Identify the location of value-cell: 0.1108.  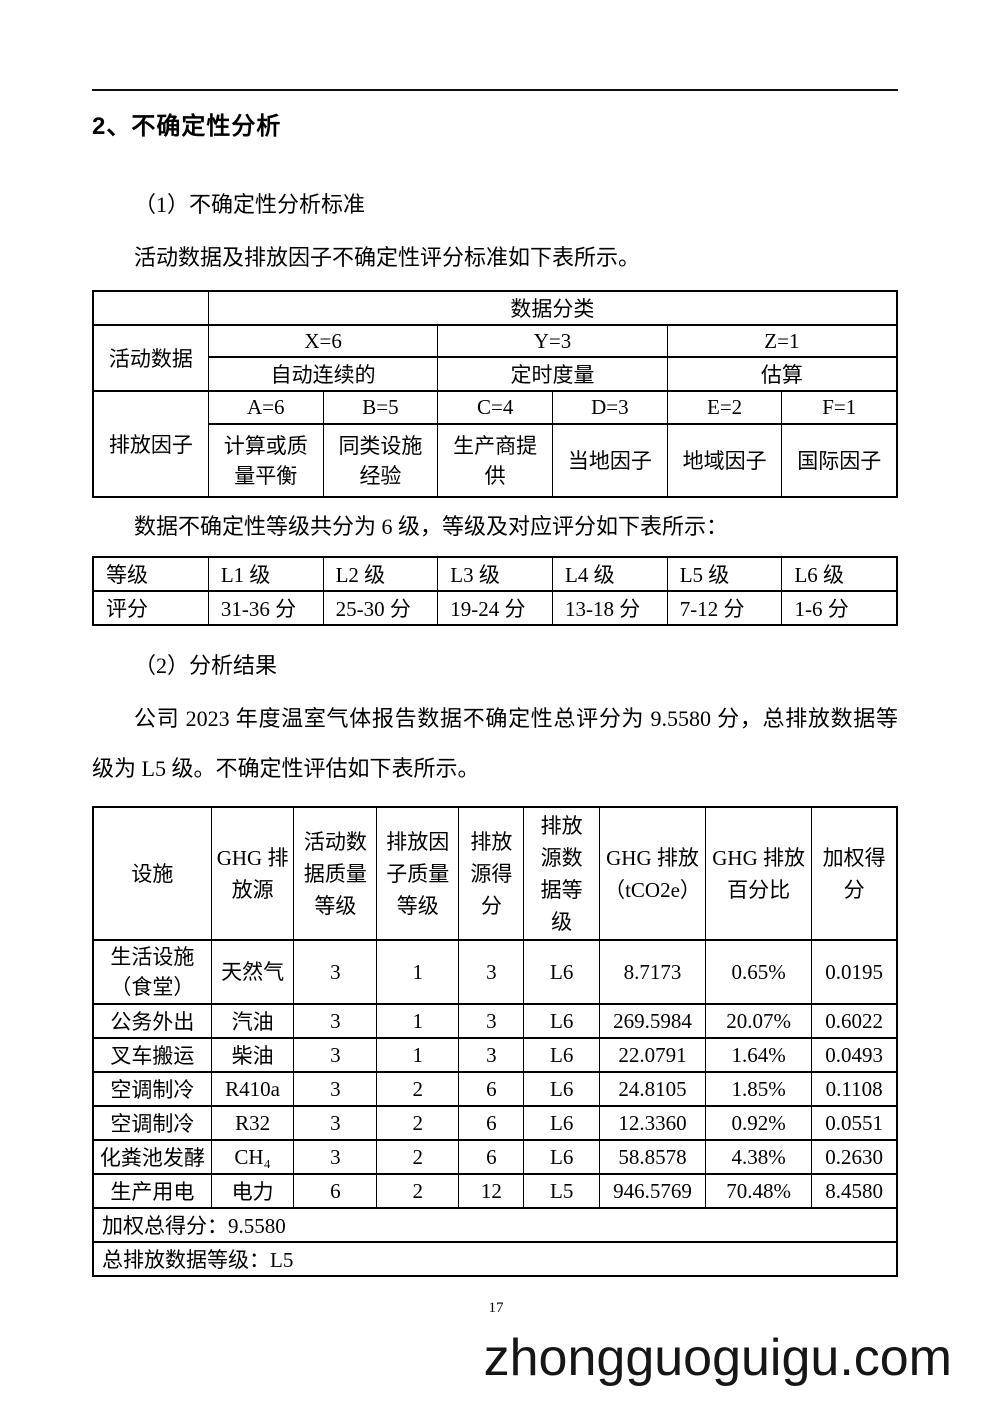
(854, 1089).